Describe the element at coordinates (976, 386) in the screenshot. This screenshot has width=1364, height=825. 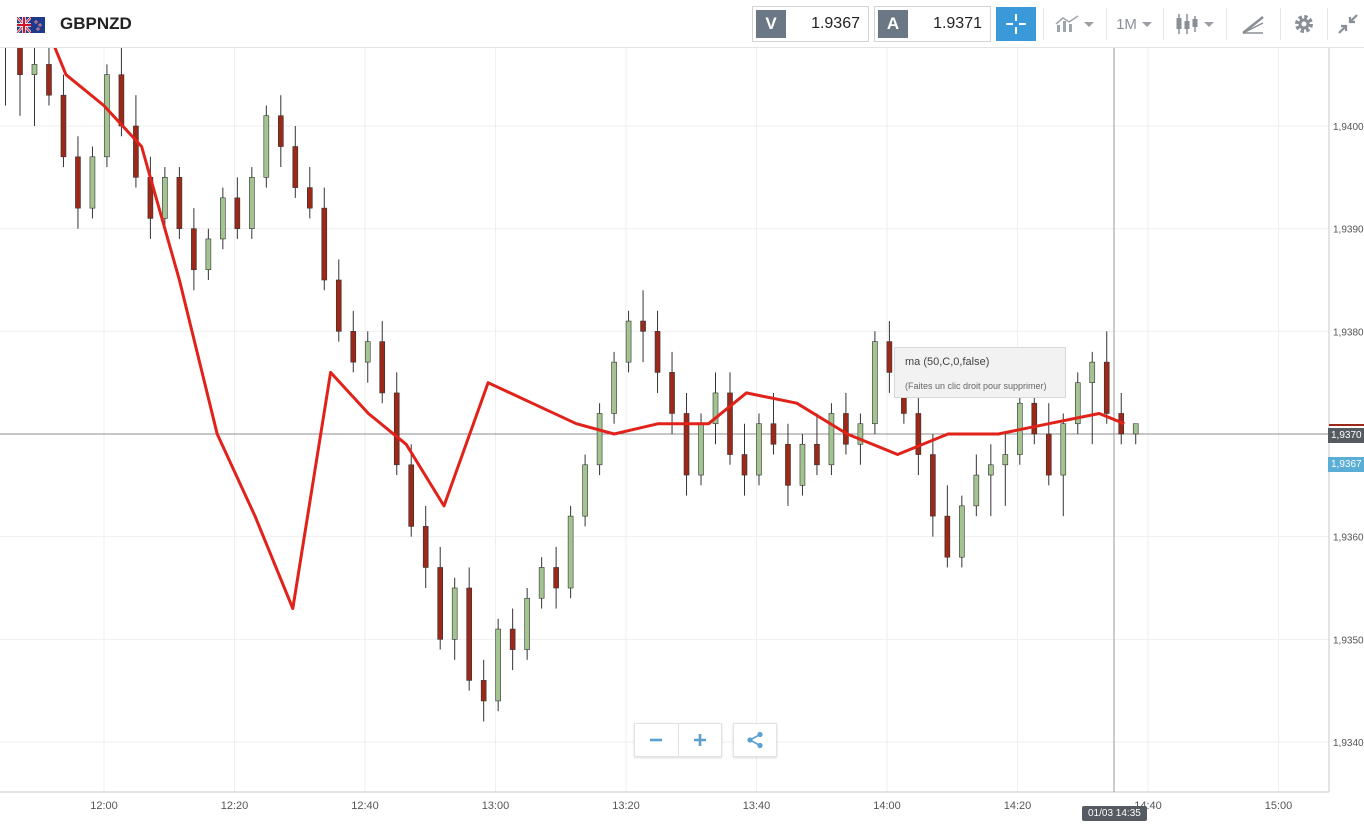
I see `tooltip-hint: (Faites un clic droit pour supprimer)` at that location.